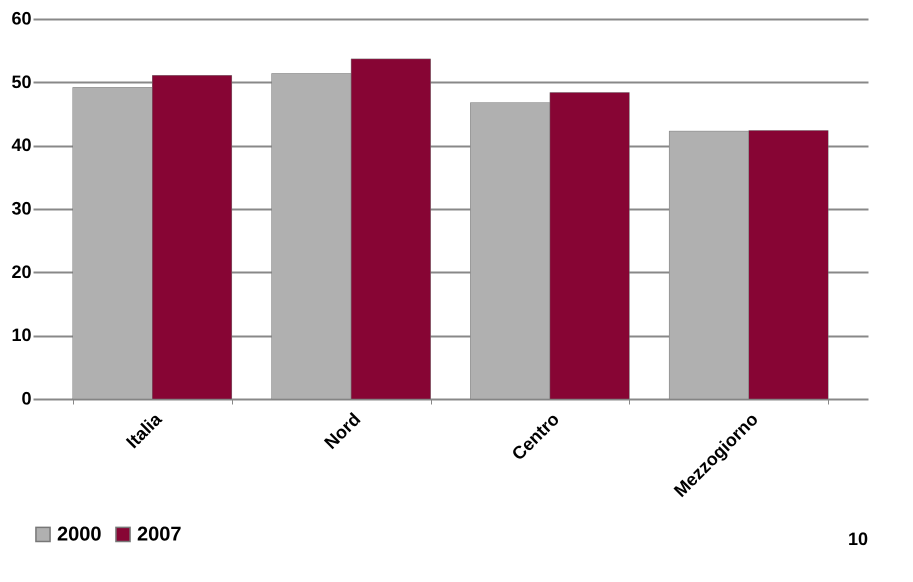  Describe the element at coordinates (159, 534) in the screenshot. I see `legend-label: 2007` at that location.